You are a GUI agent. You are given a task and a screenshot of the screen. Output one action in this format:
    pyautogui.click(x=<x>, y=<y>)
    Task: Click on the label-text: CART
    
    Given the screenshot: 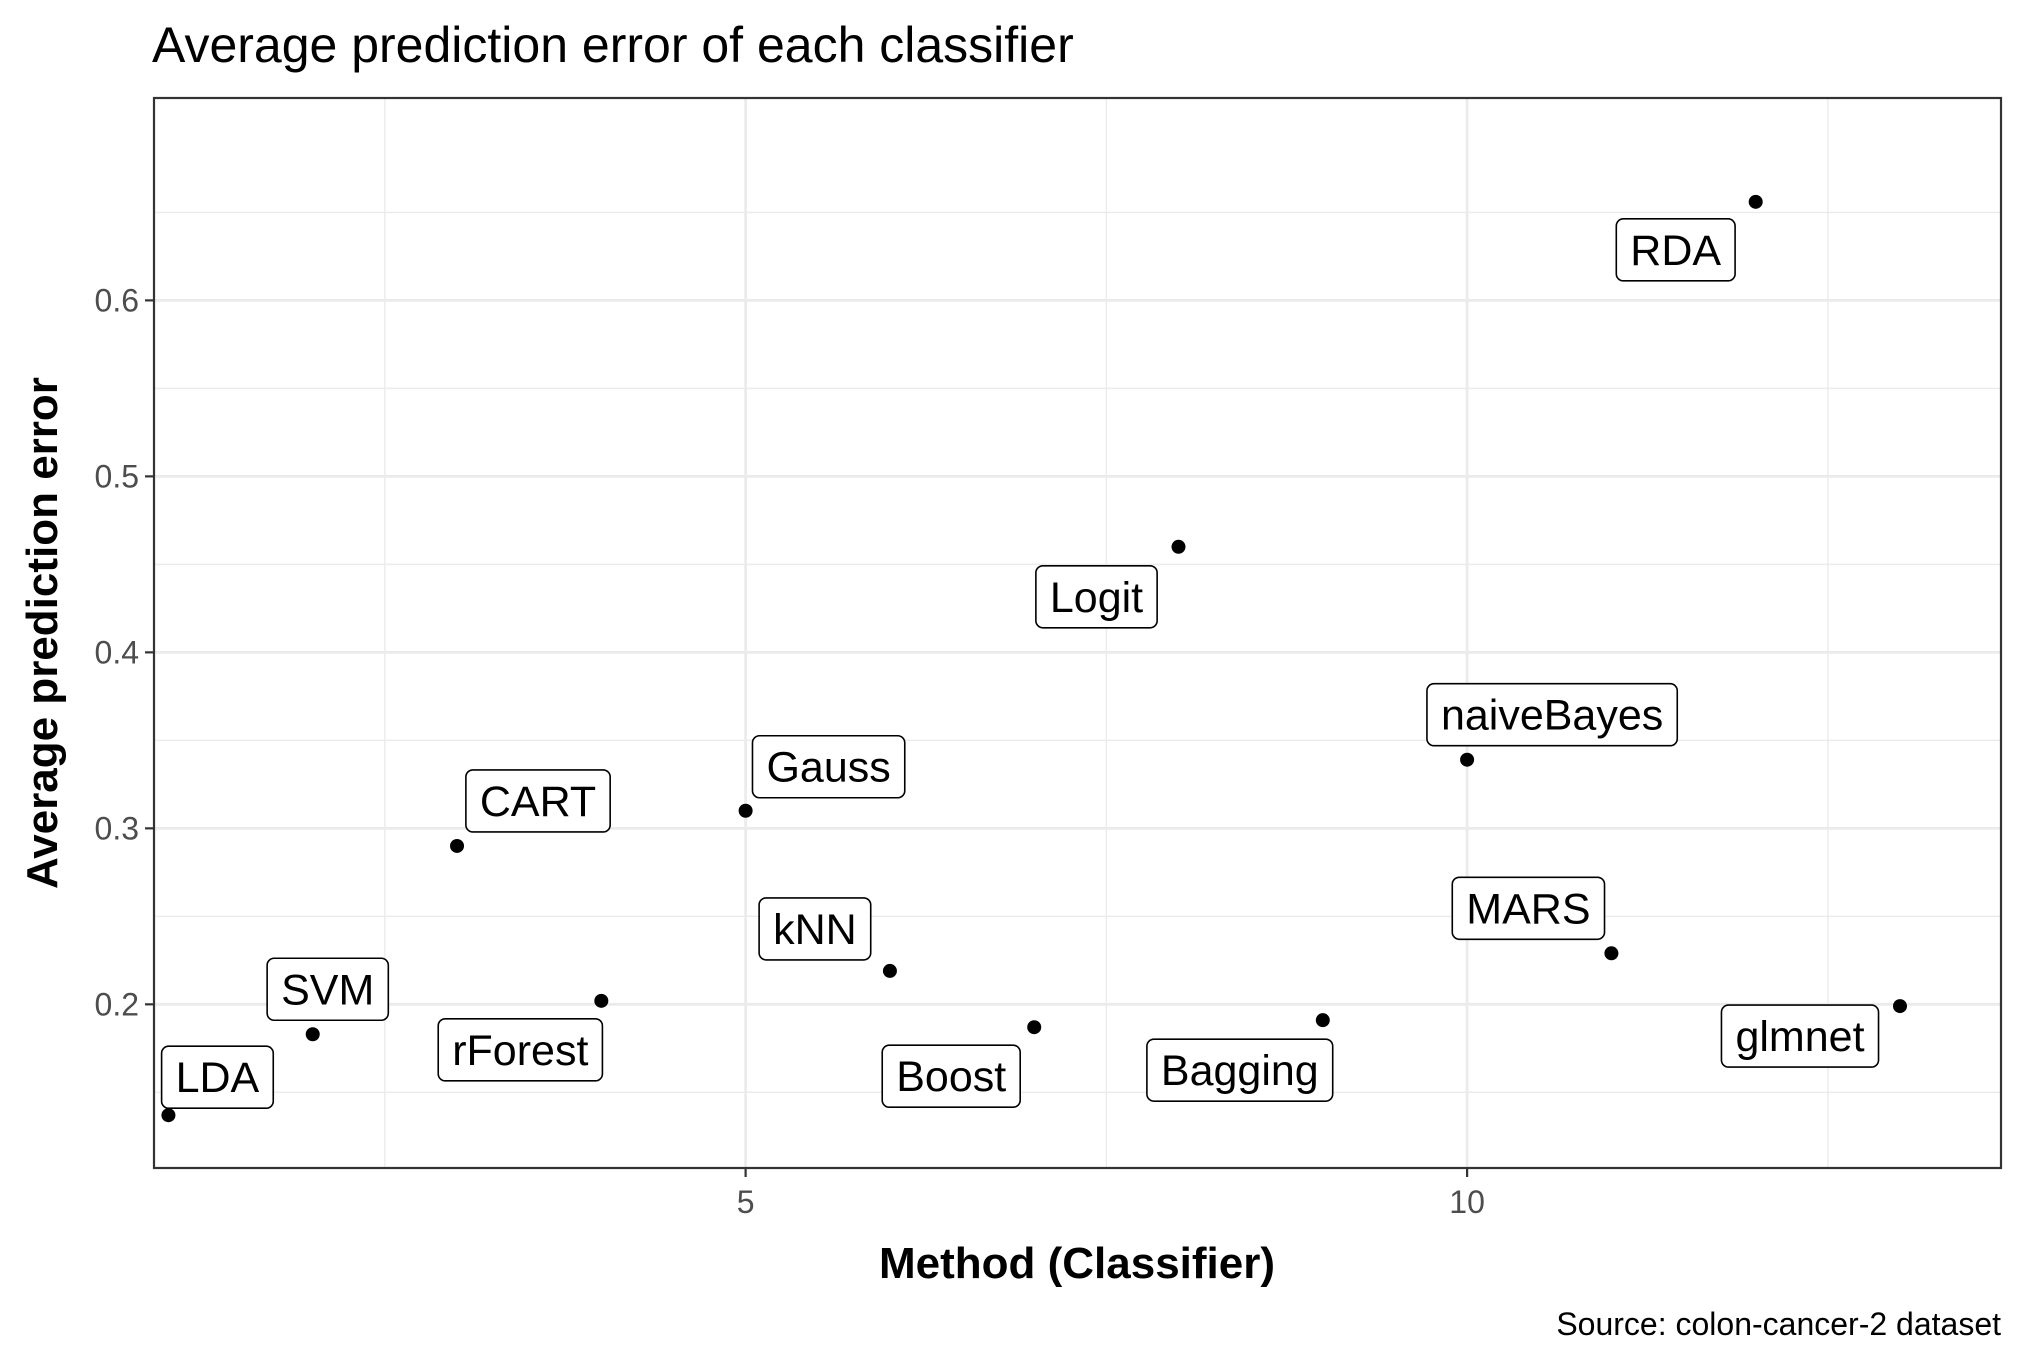 What is the action you would take?
    pyautogui.click(x=538, y=802)
    